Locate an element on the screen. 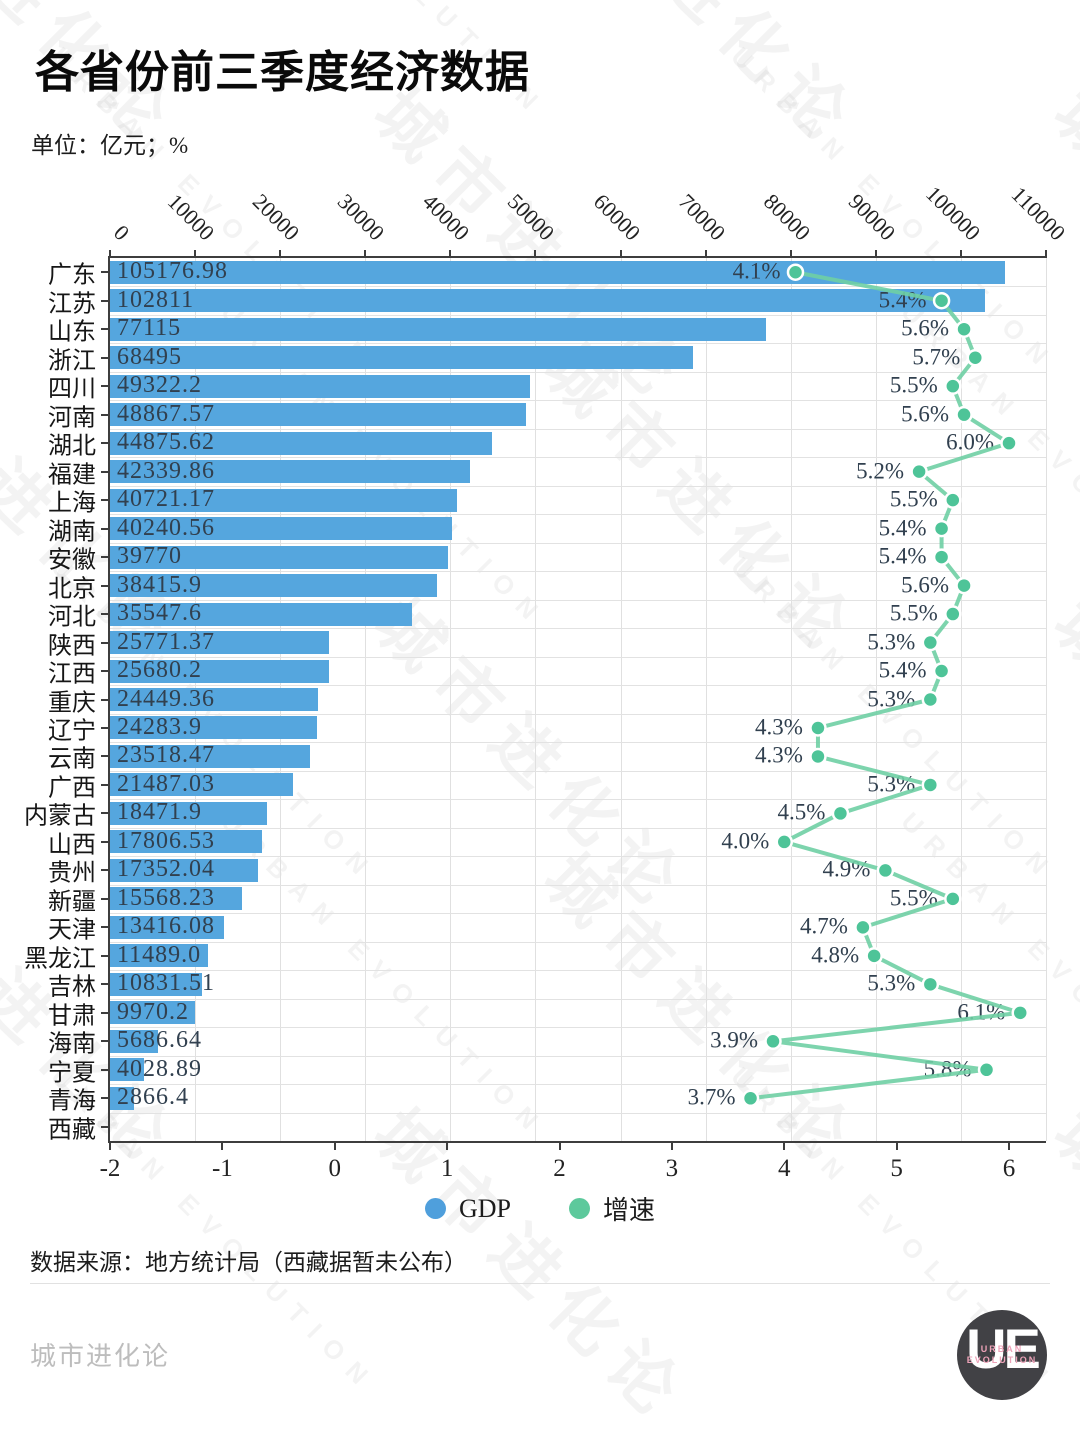  bottom-axis-tick-label: 6 is located at coordinates (1009, 1168).